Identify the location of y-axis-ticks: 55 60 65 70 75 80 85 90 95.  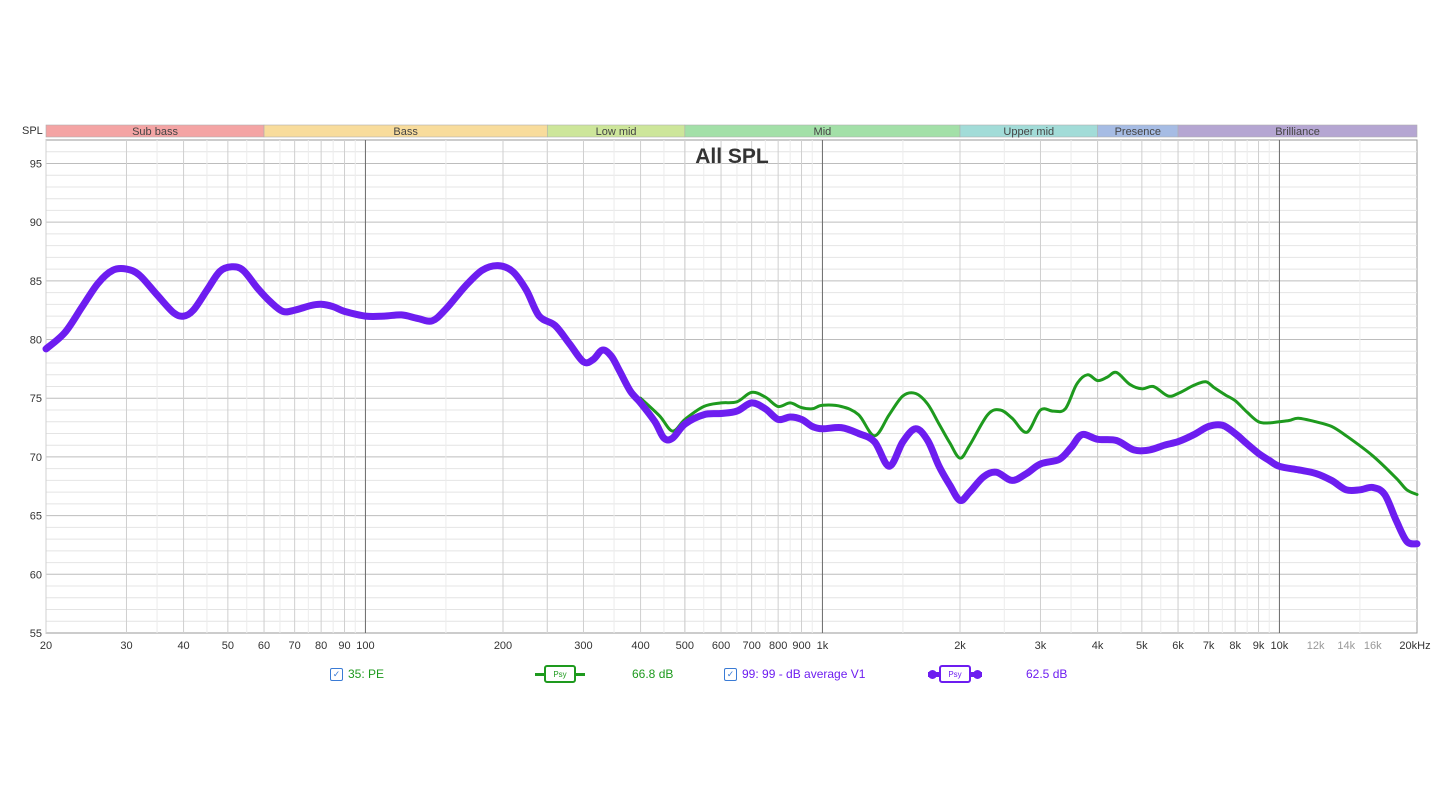
(36, 399).